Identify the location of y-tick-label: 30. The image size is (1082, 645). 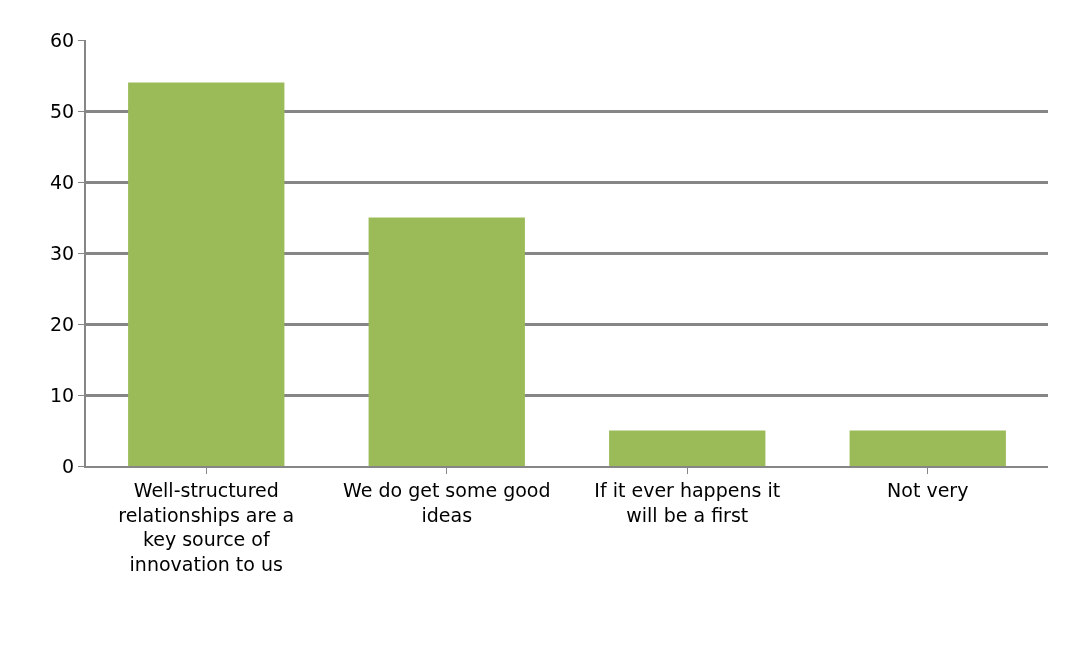
(62, 252).